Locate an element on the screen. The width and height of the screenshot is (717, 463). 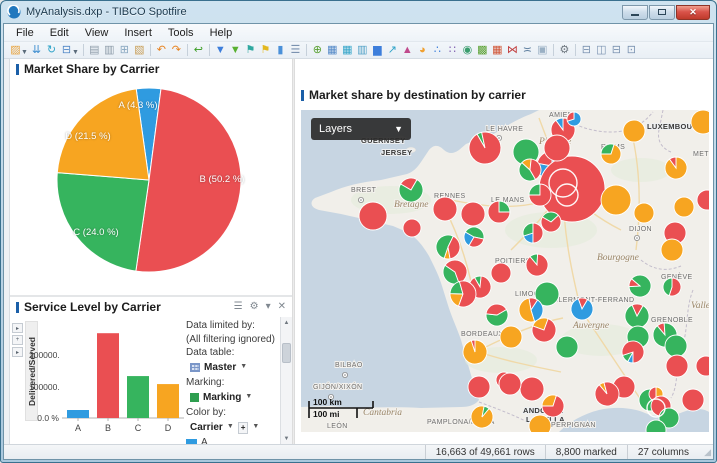
undo-icon: ↶ is located at coordinates (161, 49).